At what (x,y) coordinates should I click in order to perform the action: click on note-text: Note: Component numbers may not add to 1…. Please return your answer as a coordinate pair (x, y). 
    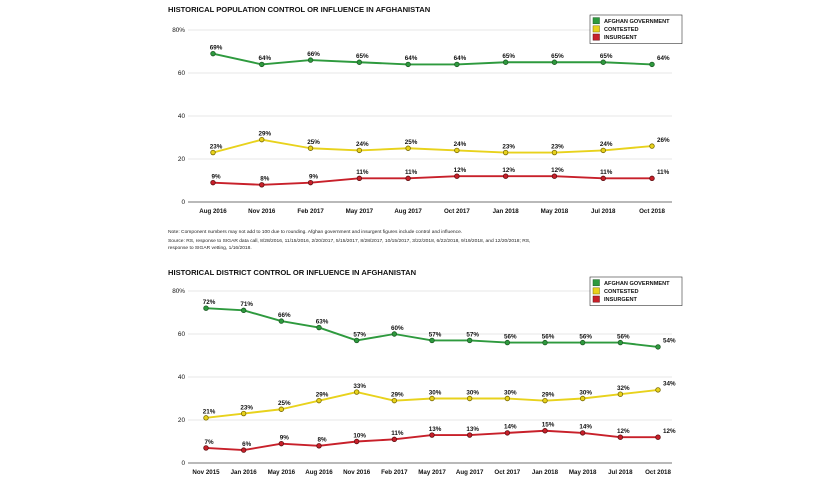
    Looking at the image, I should click on (315, 232).